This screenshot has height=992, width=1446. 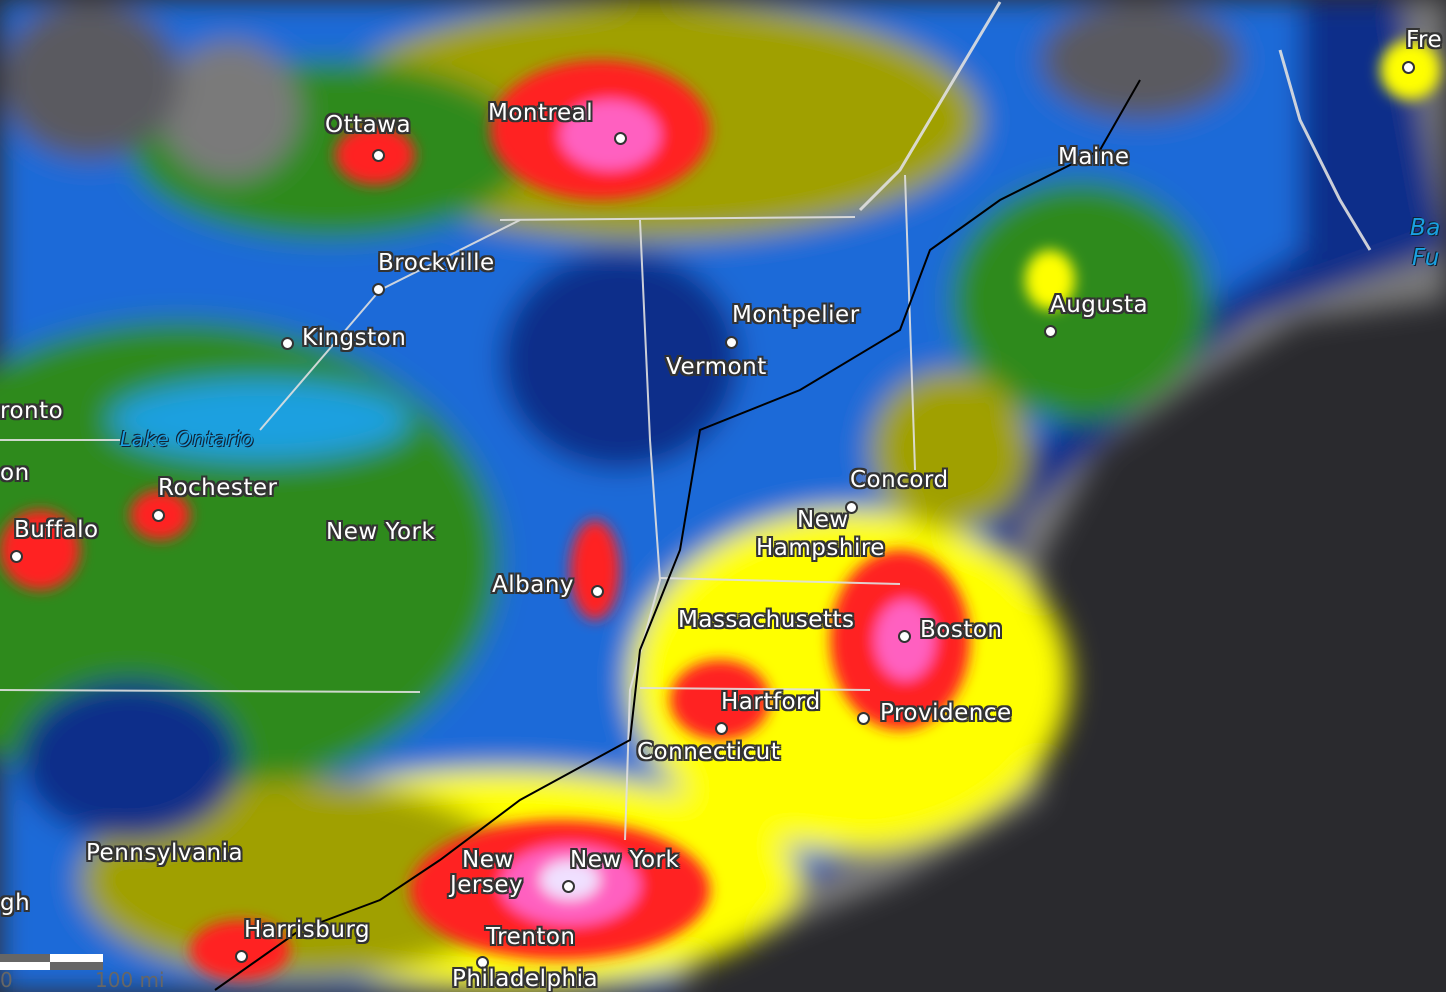 What do you see at coordinates (15, 473) in the screenshot?
I see `city-label: on` at bounding box center [15, 473].